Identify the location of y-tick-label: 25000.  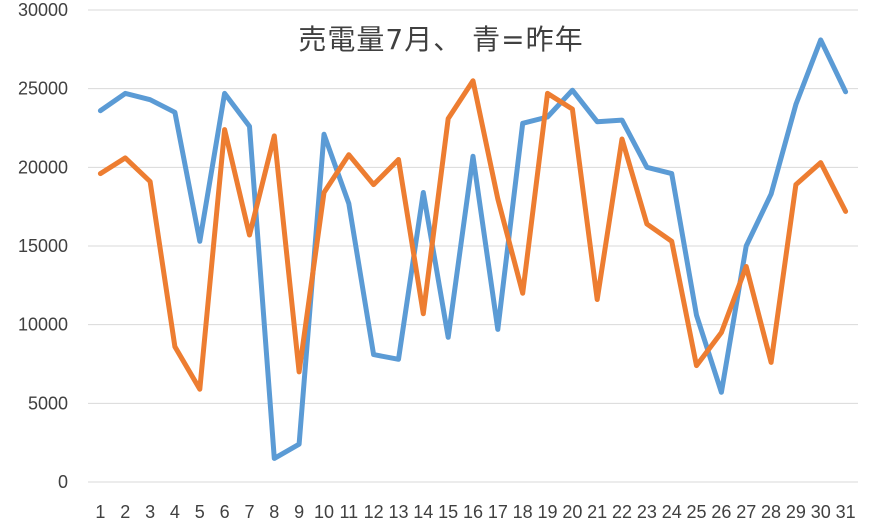
(43, 89).